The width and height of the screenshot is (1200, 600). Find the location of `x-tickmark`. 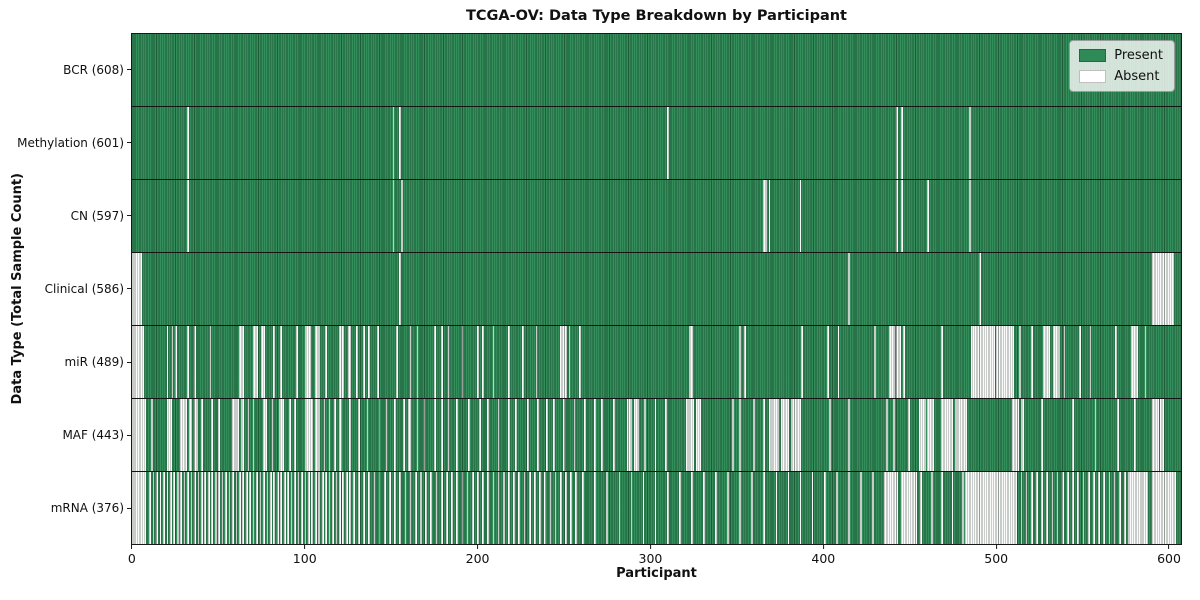

x-tickmark is located at coordinates (1169, 547).